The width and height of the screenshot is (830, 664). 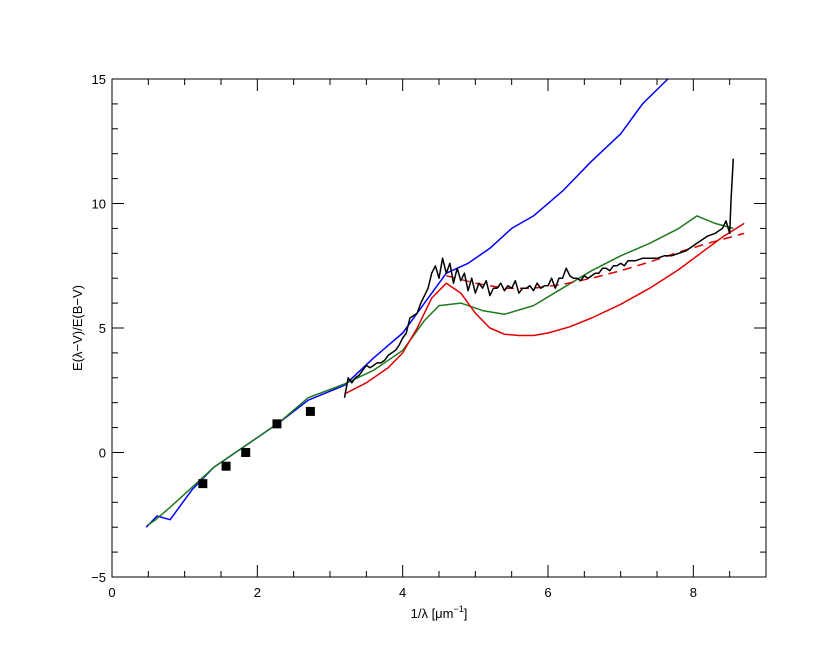 I want to click on x-axis-title-suffix: ], so click(x=466, y=613).